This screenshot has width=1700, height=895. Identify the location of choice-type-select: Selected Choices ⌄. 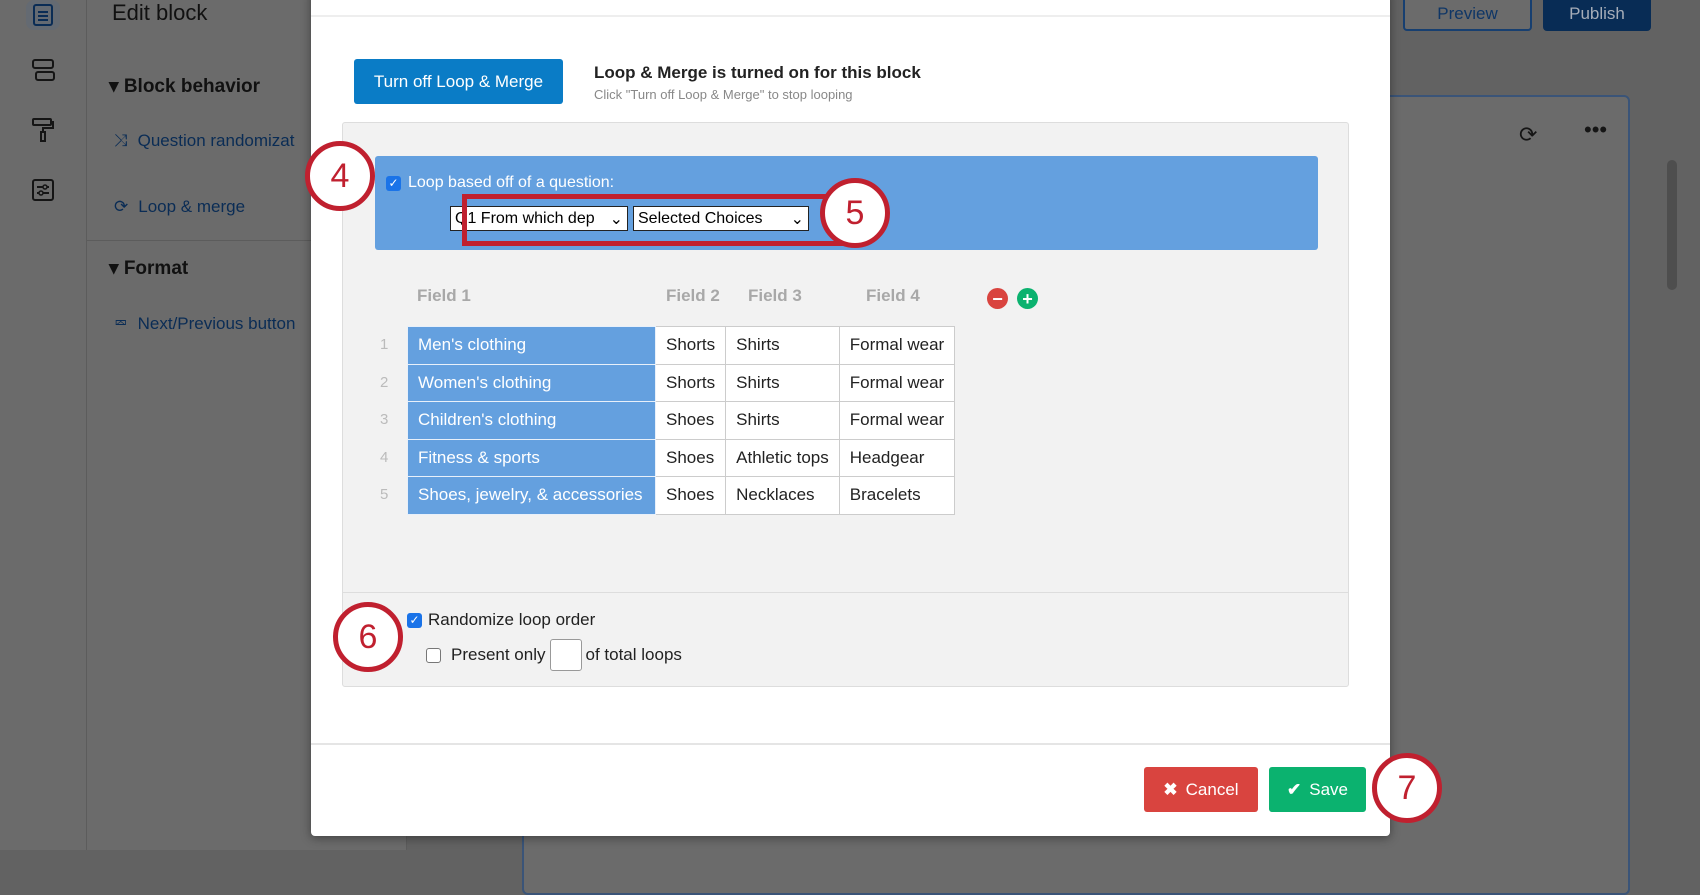
(721, 218).